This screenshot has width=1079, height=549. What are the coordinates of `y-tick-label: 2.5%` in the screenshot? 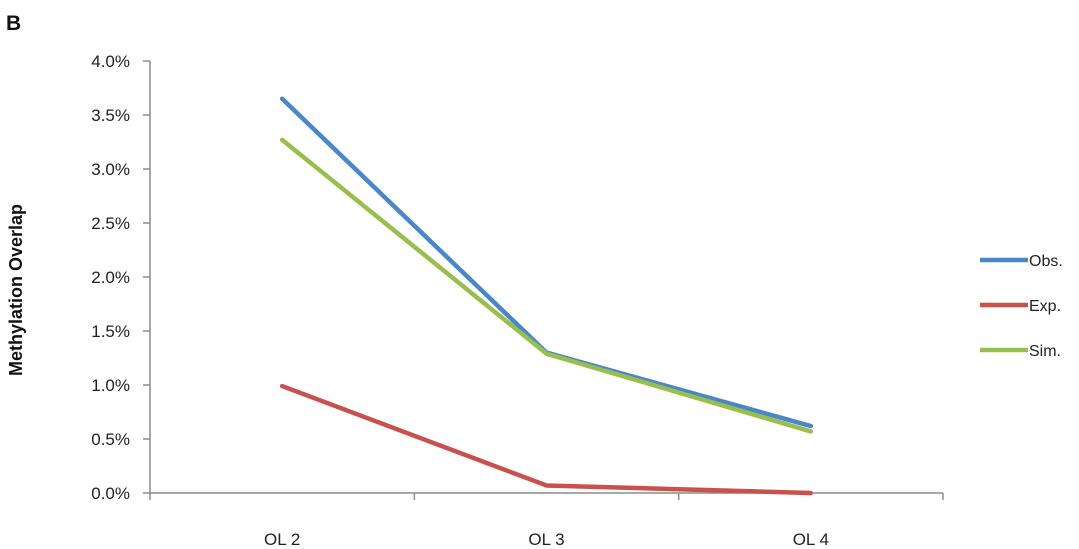 It's located at (110, 223).